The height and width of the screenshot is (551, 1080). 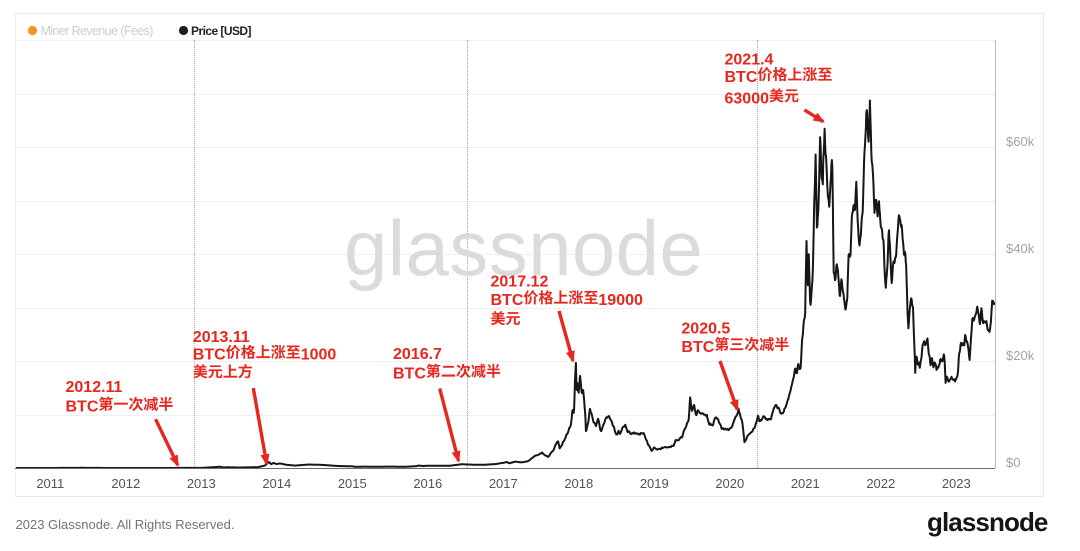 I want to click on svg-text: 2016.7, so click(x=417, y=354).